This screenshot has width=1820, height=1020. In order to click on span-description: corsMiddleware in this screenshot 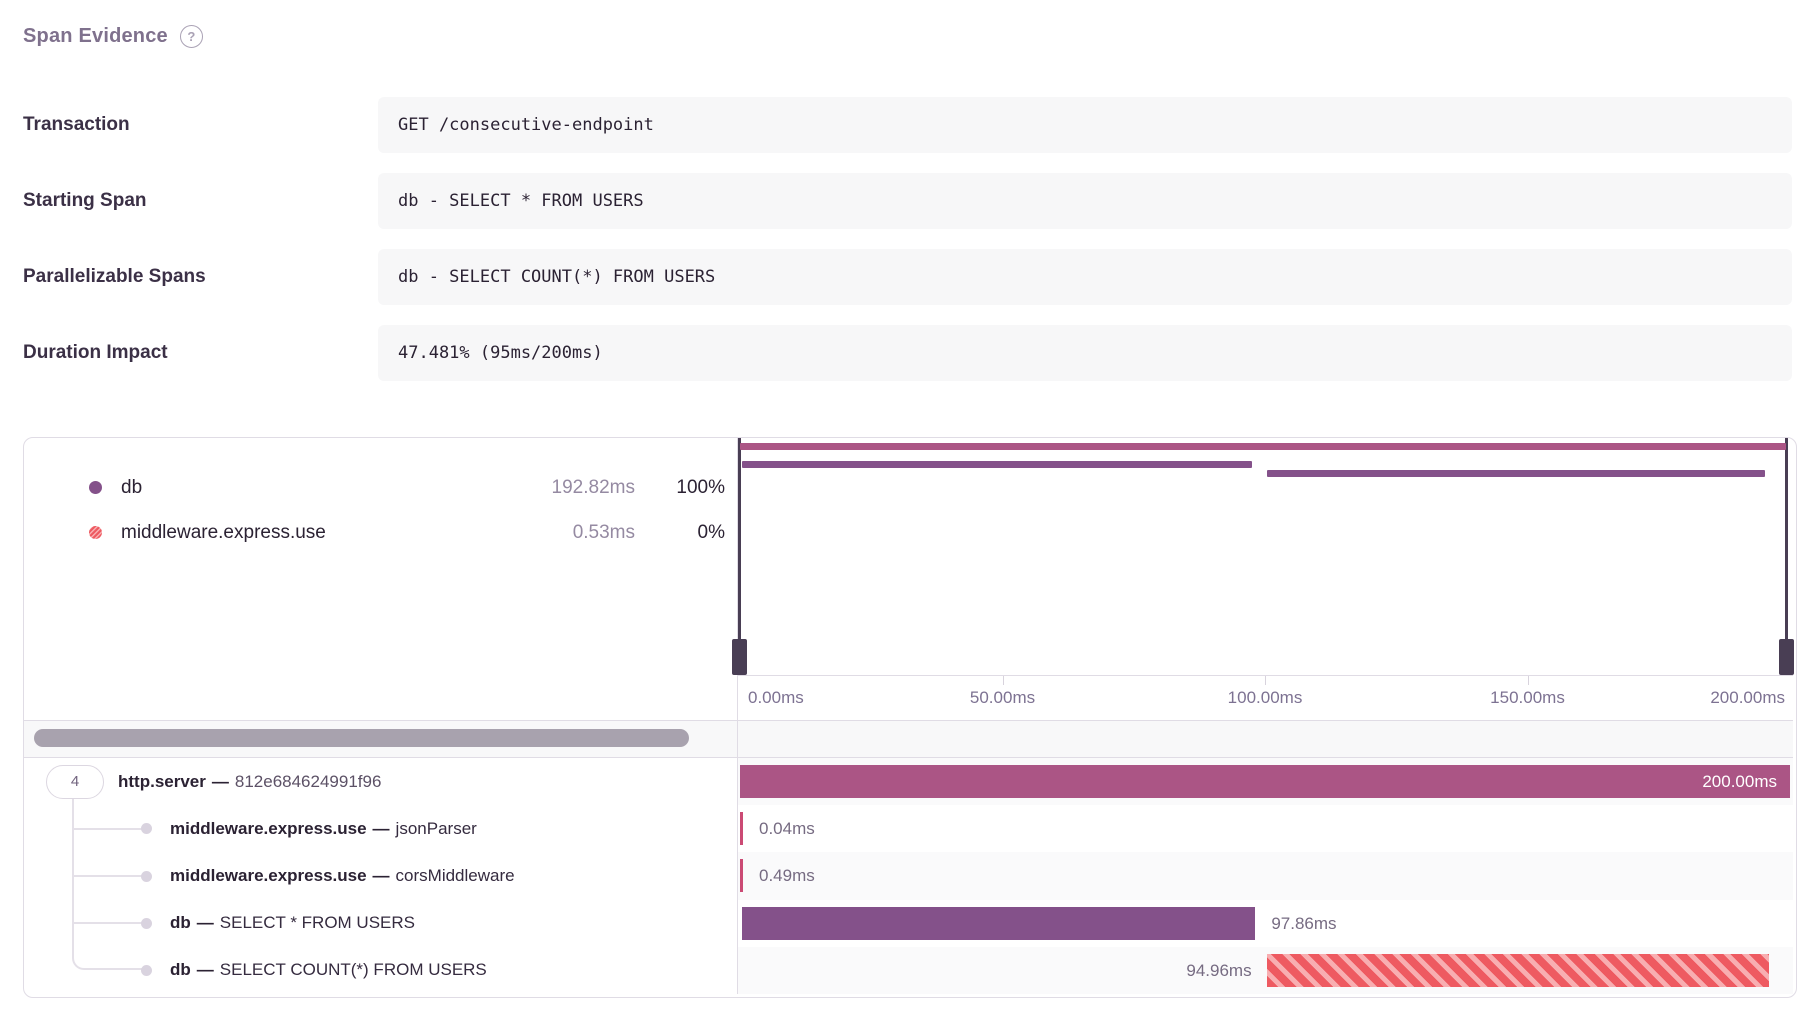, I will do `click(455, 875)`.